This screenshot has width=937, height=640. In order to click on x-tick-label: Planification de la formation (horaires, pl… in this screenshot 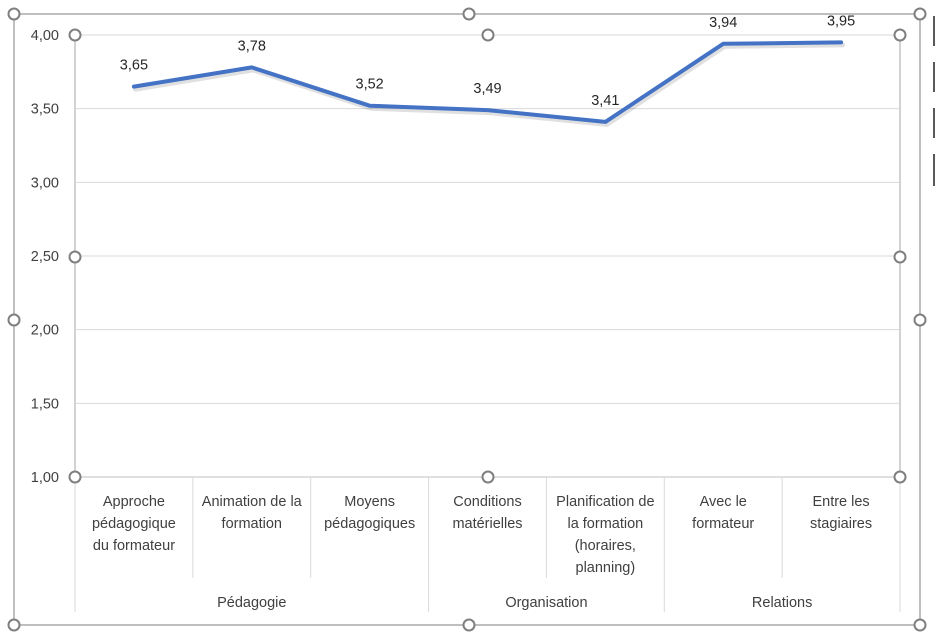, I will do `click(605, 535)`.